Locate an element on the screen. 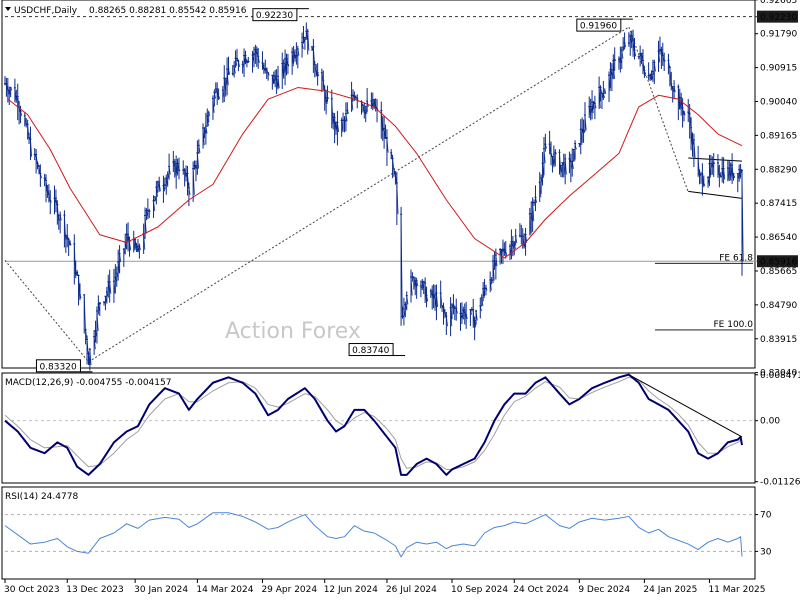 The width and height of the screenshot is (800, 600). price-axis-label: 0.89165 is located at coordinates (778, 136).